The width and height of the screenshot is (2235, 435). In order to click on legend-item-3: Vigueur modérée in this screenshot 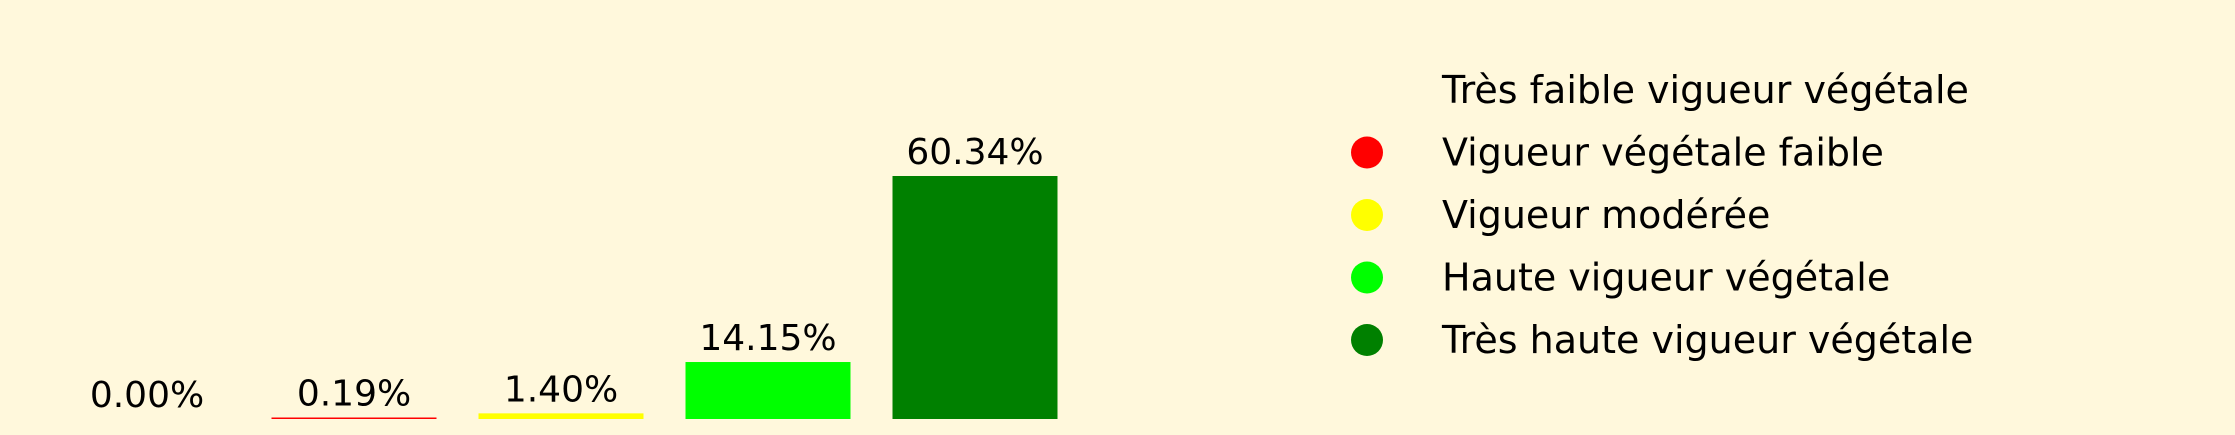, I will do `click(1560, 215)`.